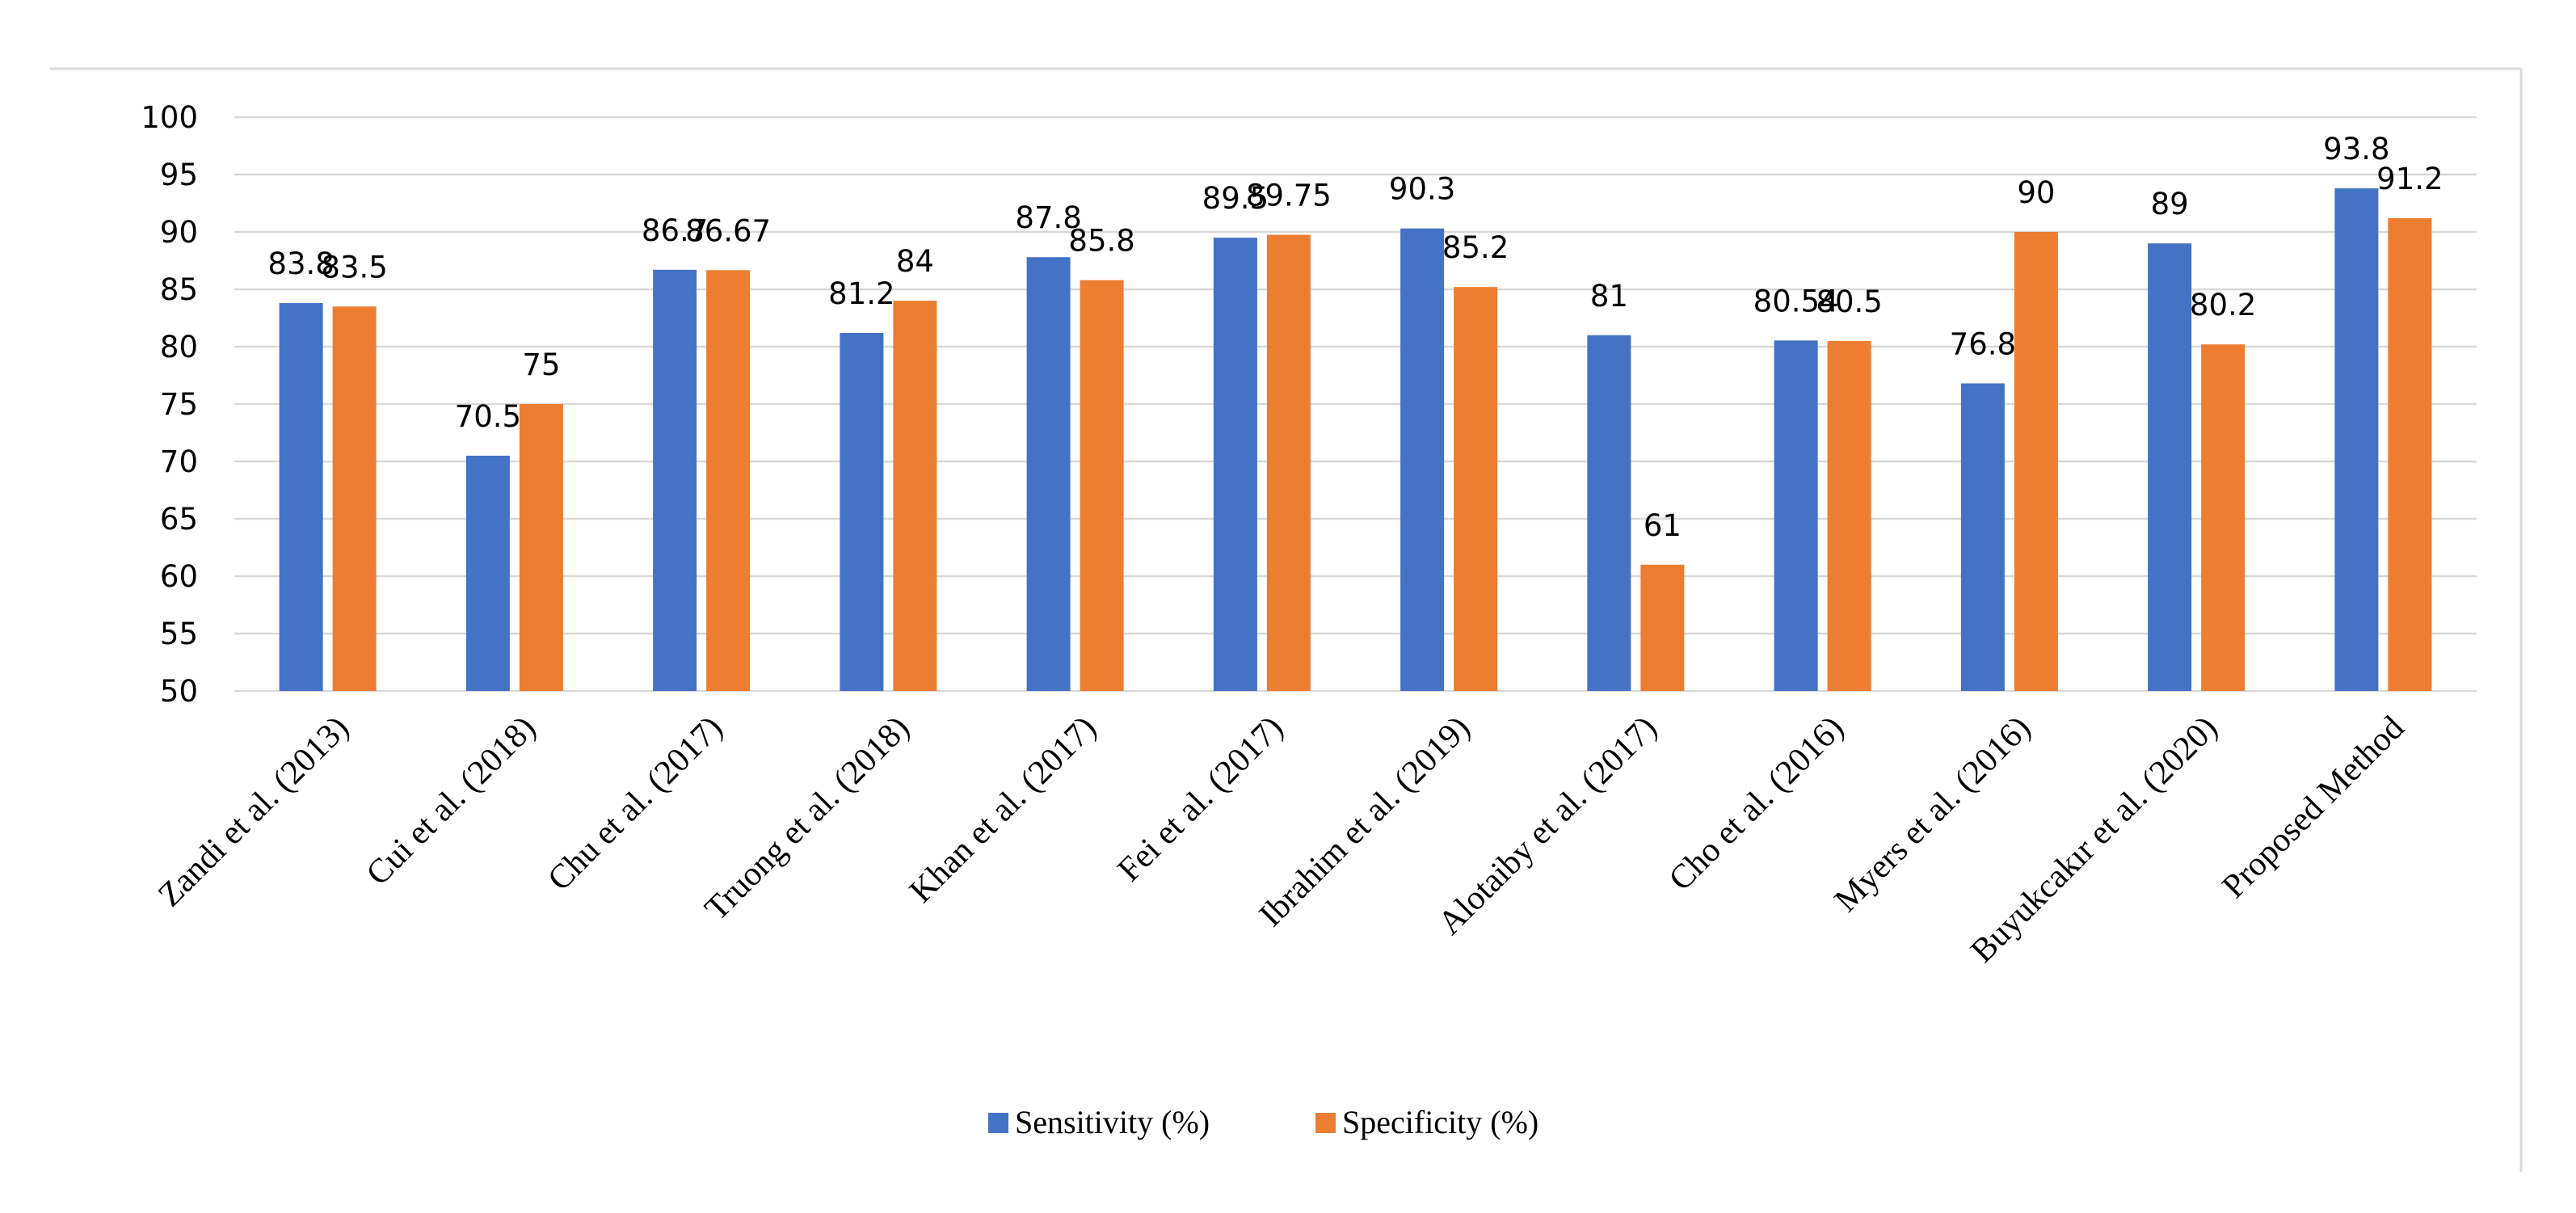 The height and width of the screenshot is (1213, 2576). What do you see at coordinates (179, 634) in the screenshot?
I see `y-tick-label: 55` at bounding box center [179, 634].